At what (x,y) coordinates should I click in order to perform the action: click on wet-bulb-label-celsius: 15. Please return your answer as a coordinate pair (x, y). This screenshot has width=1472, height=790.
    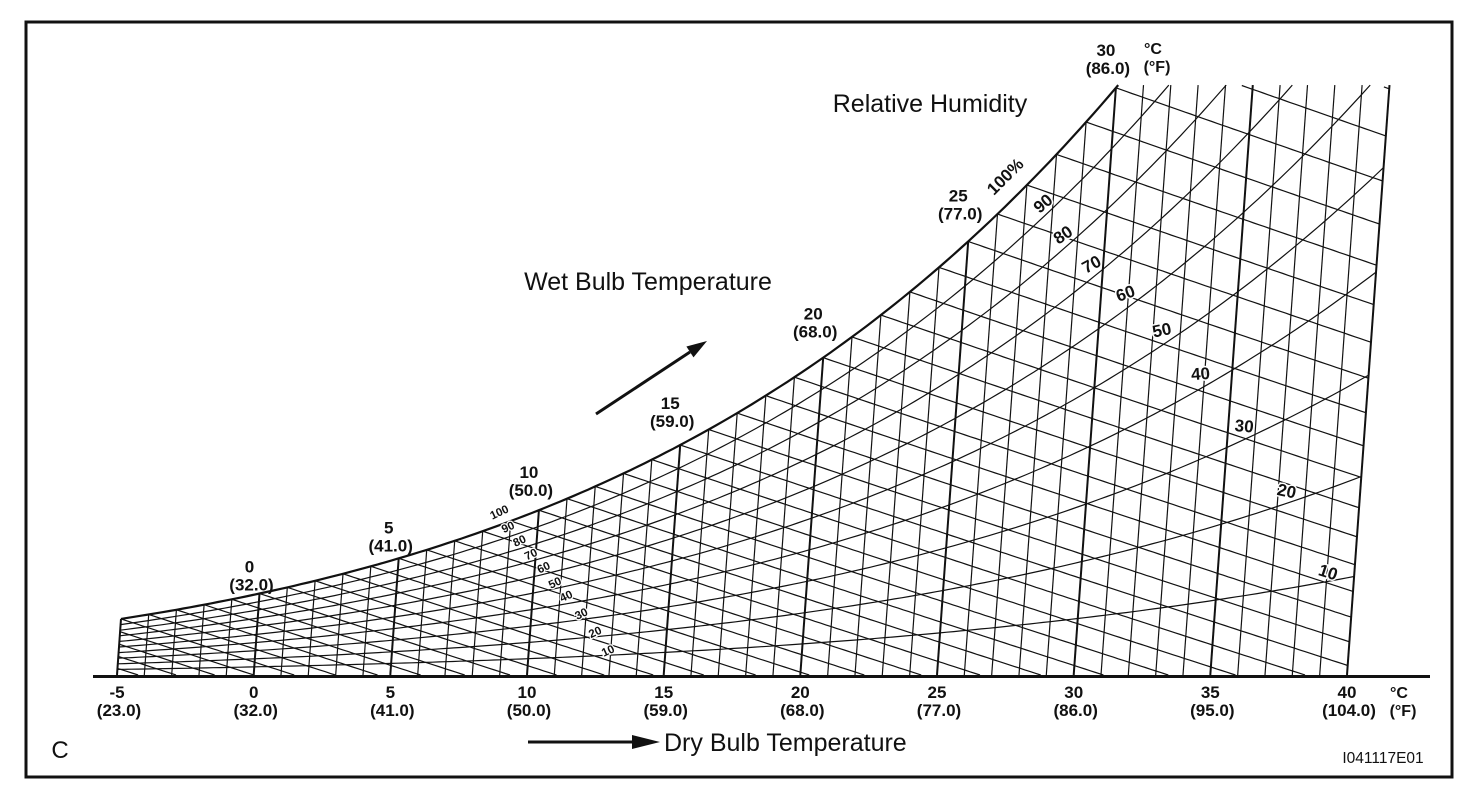
    Looking at the image, I should click on (670, 403).